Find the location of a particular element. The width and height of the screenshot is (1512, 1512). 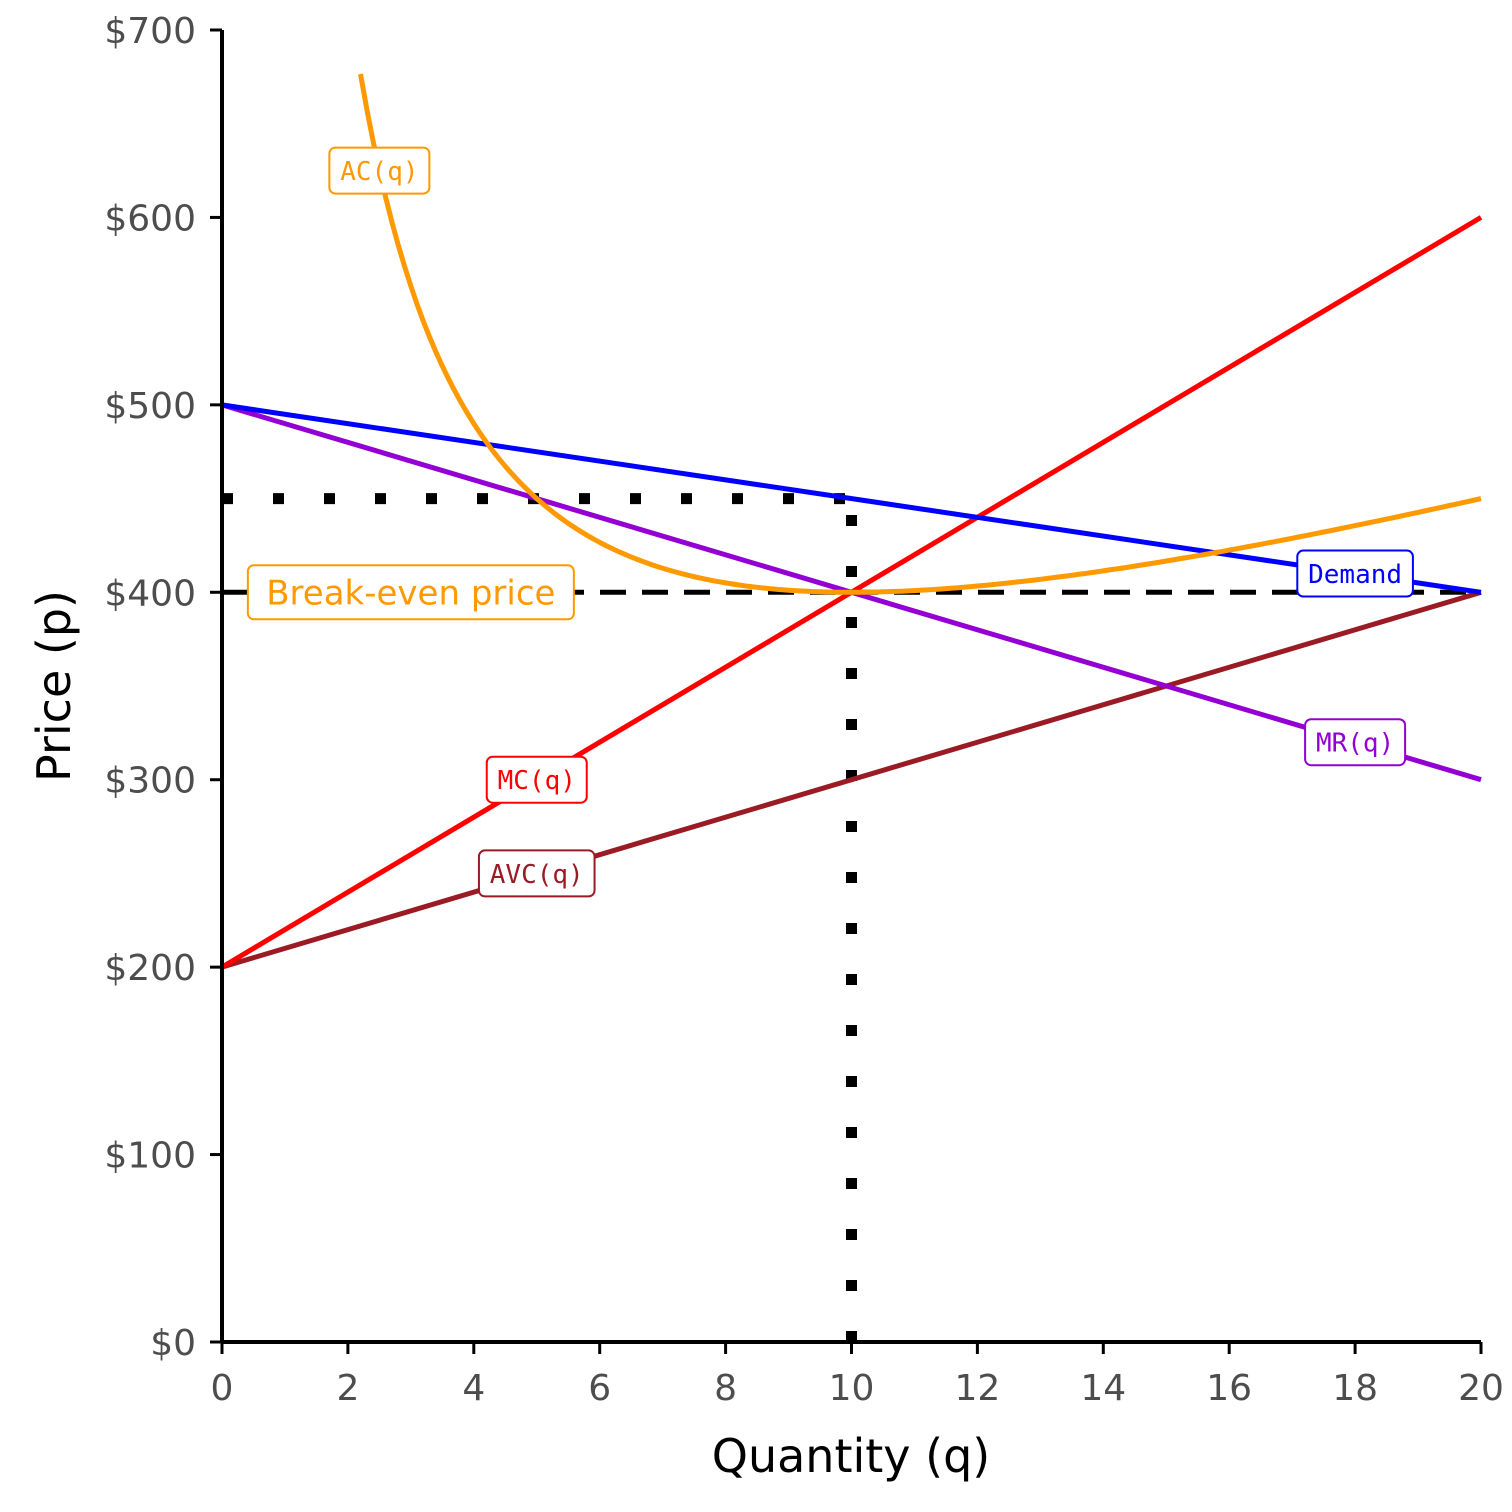

label-avc-q-text: AVC(q) is located at coordinates (537, 875).